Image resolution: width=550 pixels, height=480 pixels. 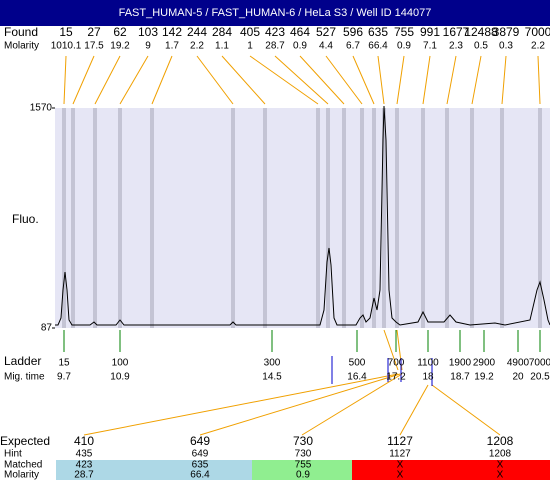 I want to click on migtime-label: Mig. time, so click(x=24, y=377).